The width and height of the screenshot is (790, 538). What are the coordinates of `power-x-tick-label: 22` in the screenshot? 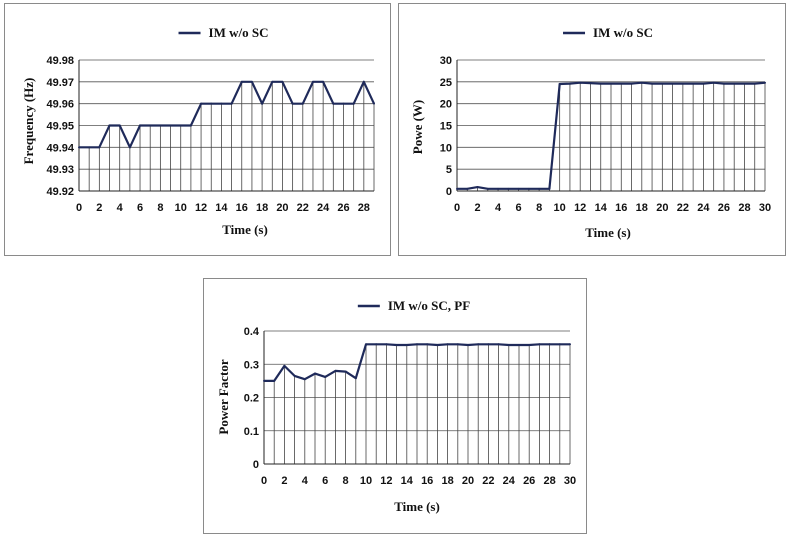 It's located at (683, 208).